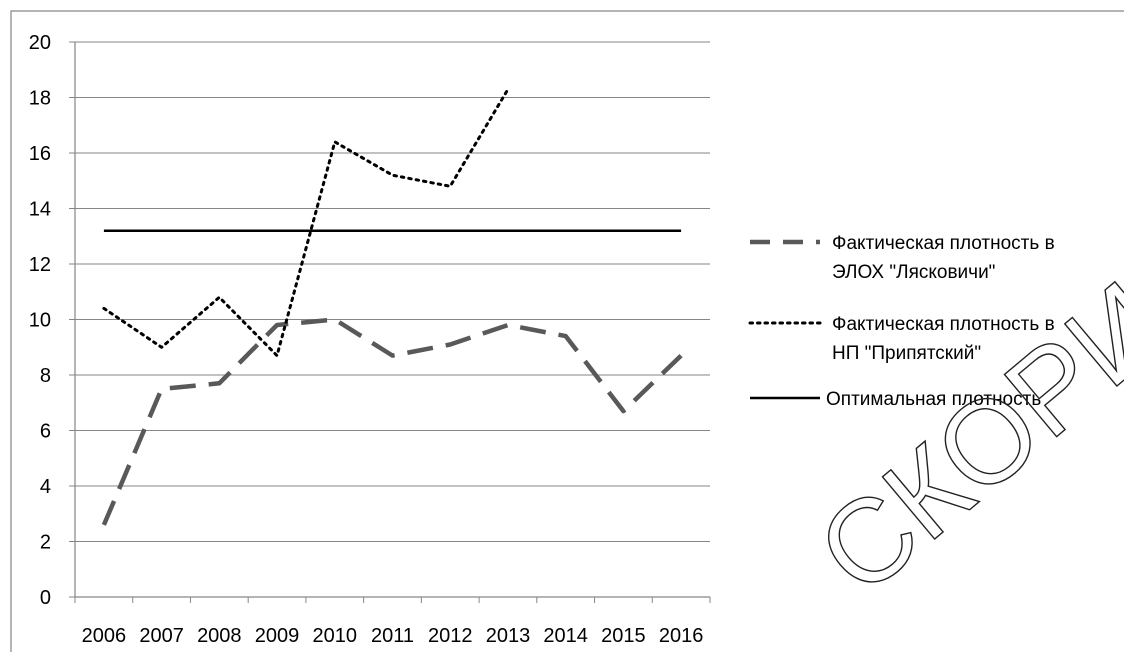 This screenshot has height=652, width=1124. I want to click on y-tick-label: 18, so click(40, 99).